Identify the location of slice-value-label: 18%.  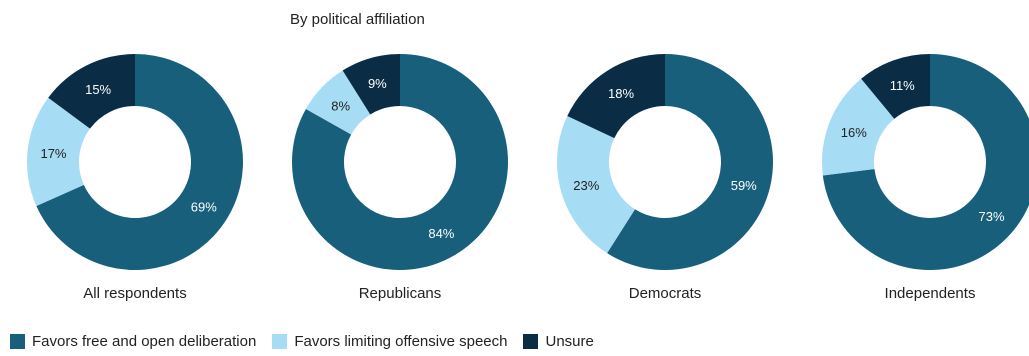
(621, 93).